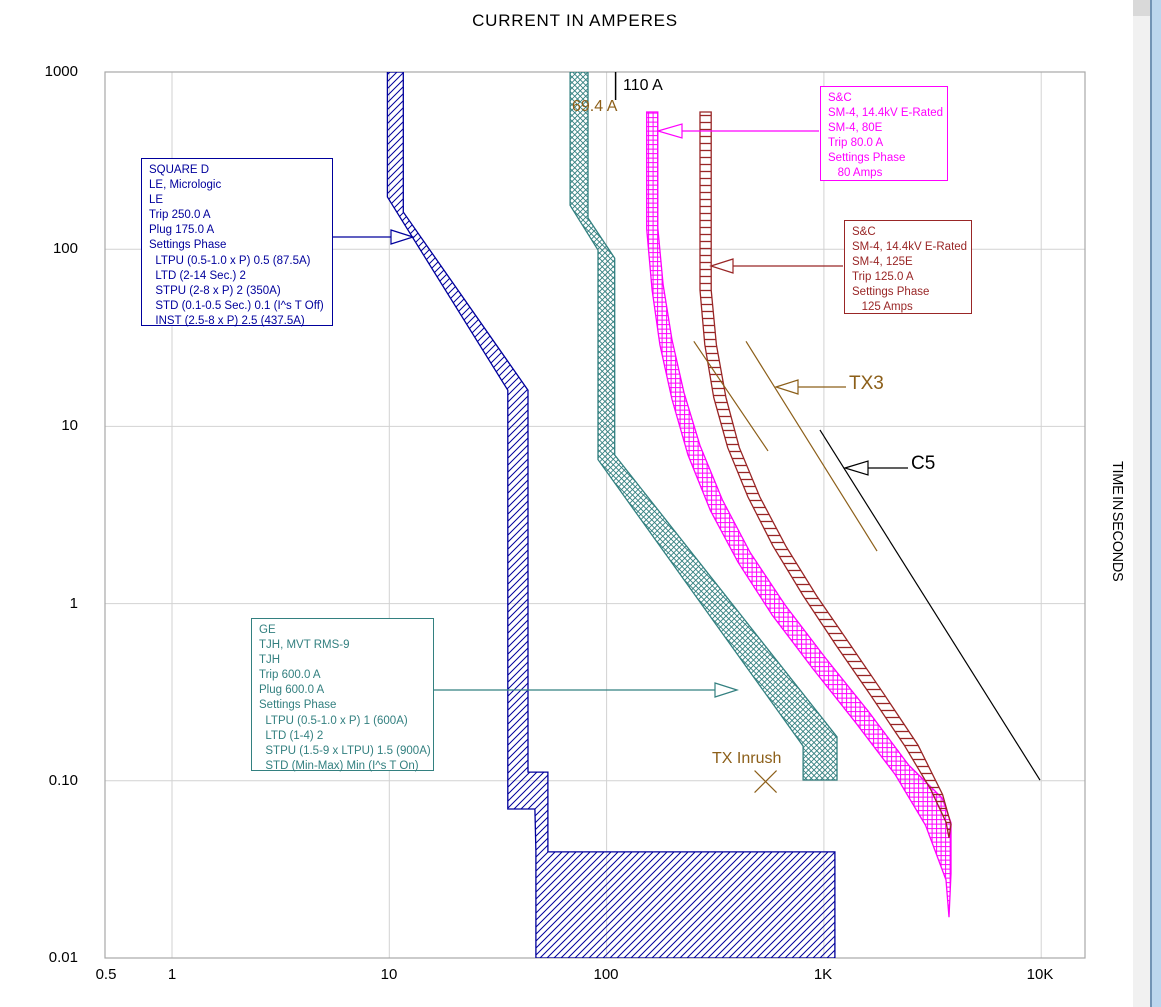 This screenshot has width=1161, height=1007. What do you see at coordinates (63, 780) in the screenshot?
I see `y-tick: 0.10` at bounding box center [63, 780].